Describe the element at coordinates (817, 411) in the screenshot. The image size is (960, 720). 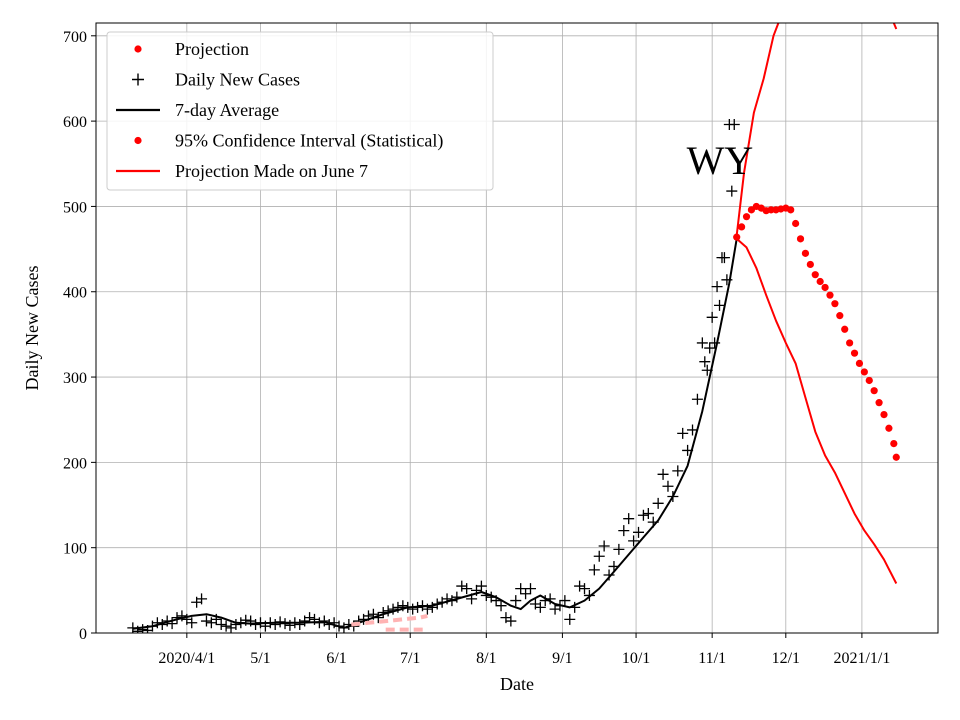
I see `series-5-line` at that location.